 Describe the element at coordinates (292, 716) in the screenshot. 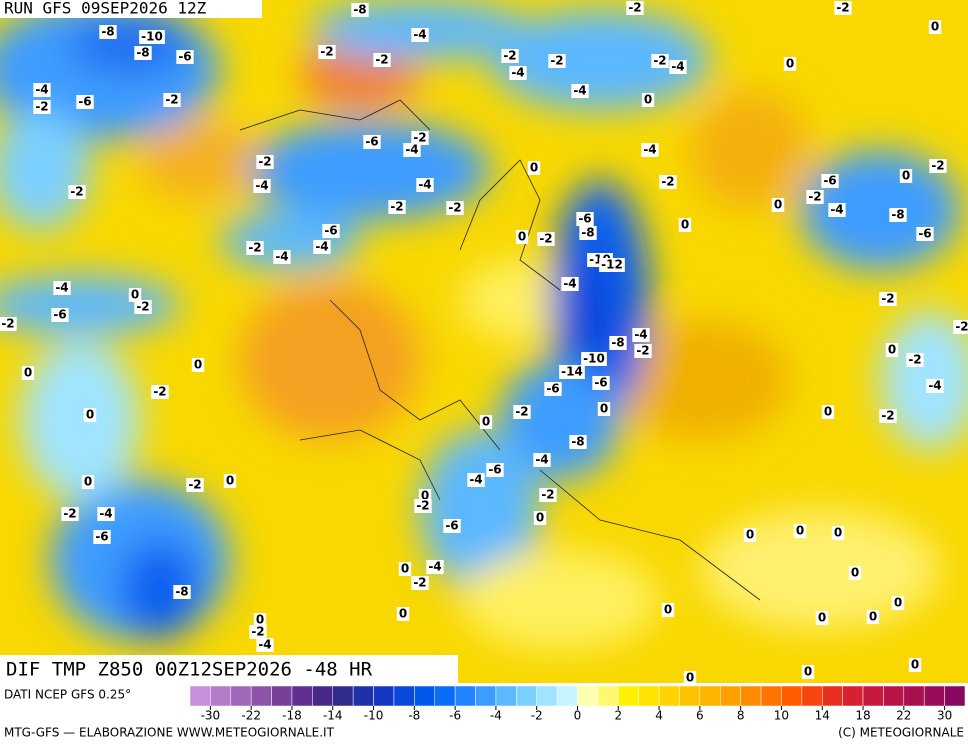

I see `colorbar-label: -18` at that location.